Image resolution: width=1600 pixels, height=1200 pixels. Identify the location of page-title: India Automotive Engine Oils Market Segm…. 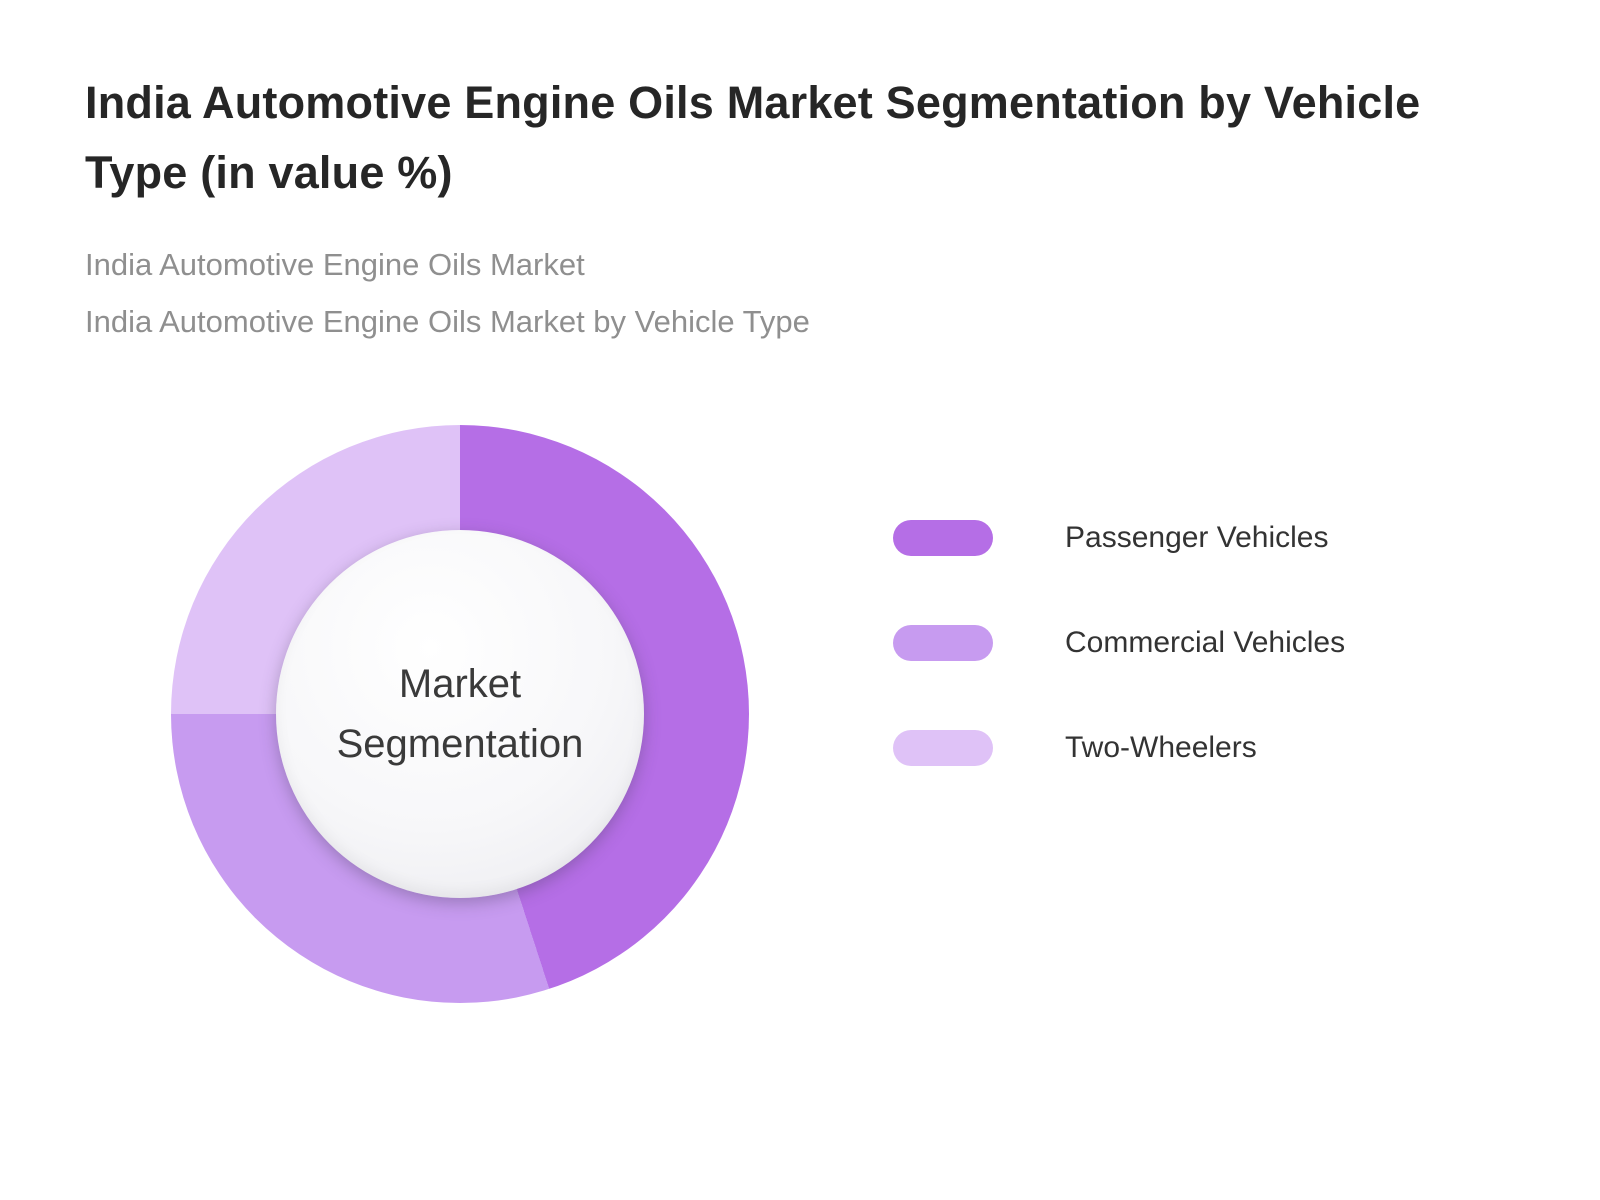
(753, 137).